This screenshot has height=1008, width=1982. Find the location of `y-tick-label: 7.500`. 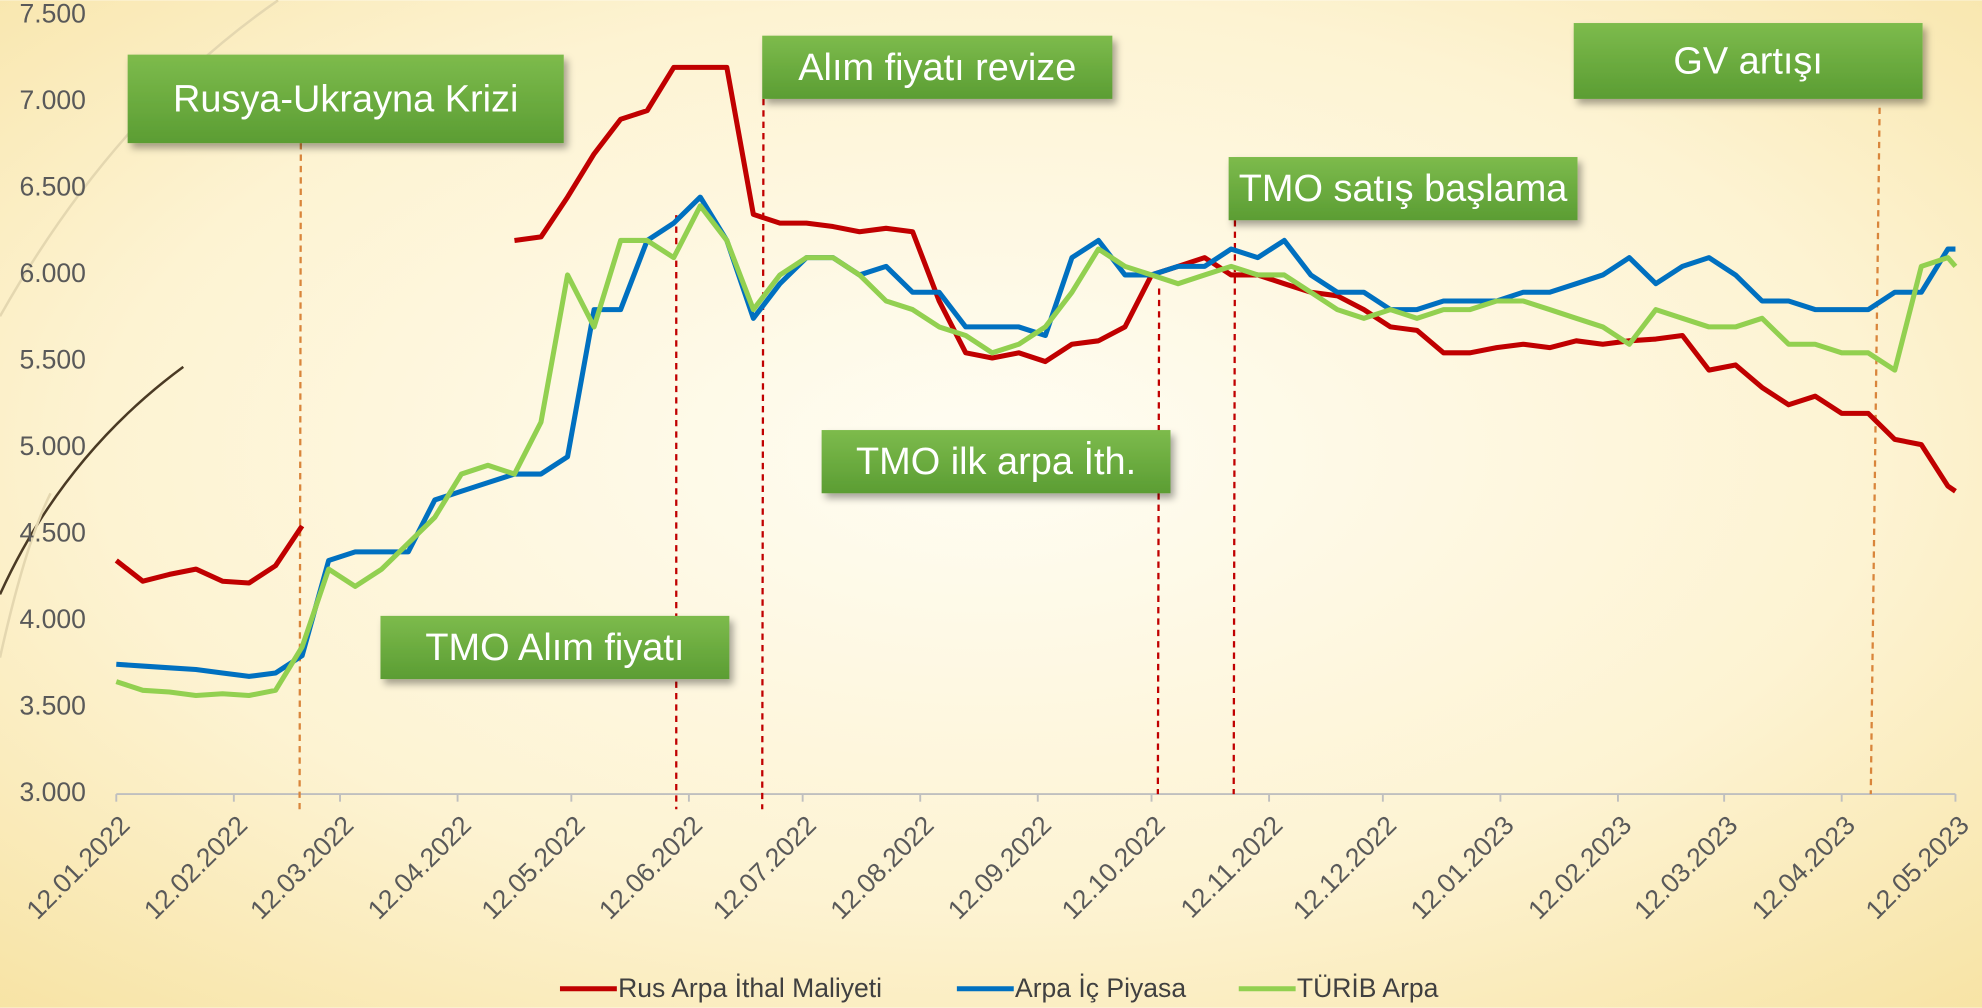

y-tick-label: 7.500 is located at coordinates (53, 14).